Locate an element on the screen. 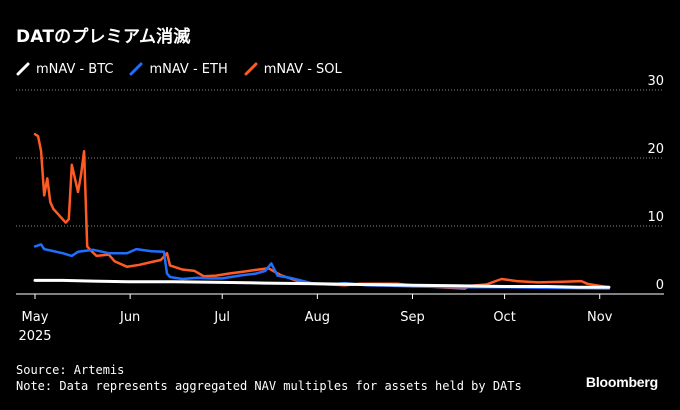 This screenshot has width=680, height=410. x-tick-label-jul: Jul is located at coordinates (221, 317).